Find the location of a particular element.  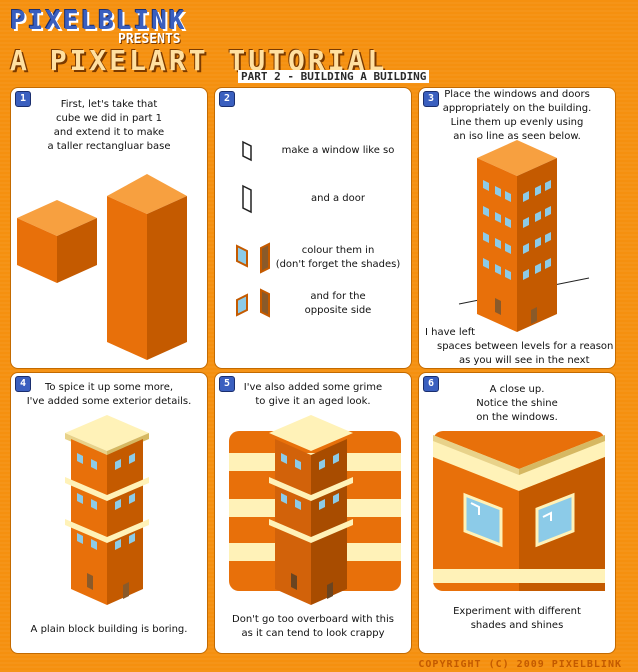

panel-number: 2 is located at coordinates (227, 99).